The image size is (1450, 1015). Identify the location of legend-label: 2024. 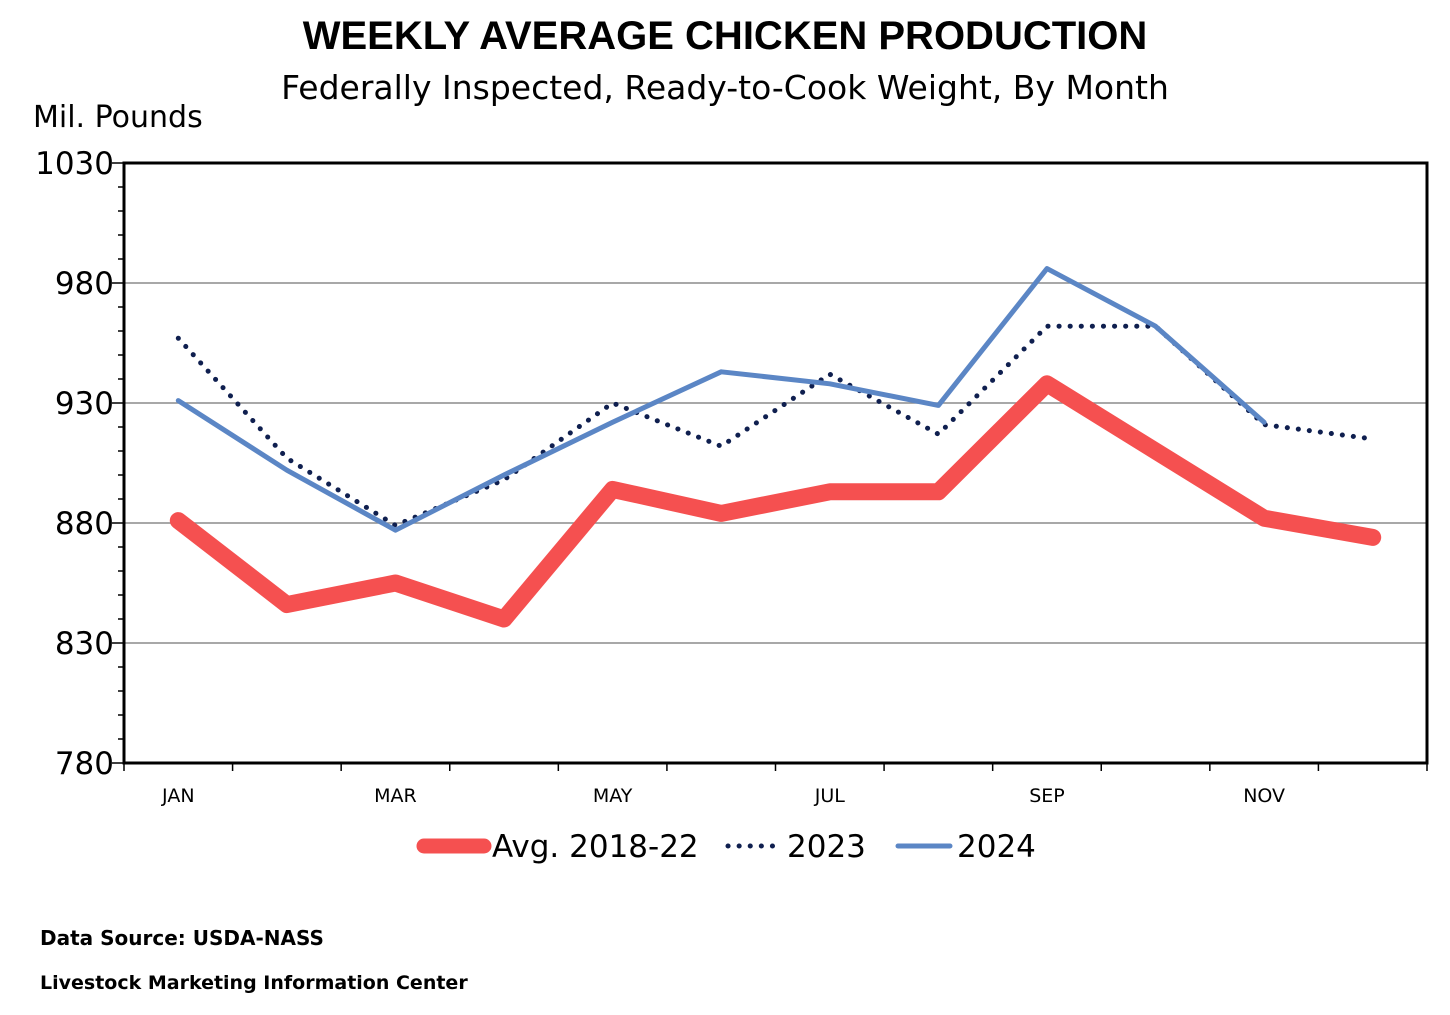
(996, 847).